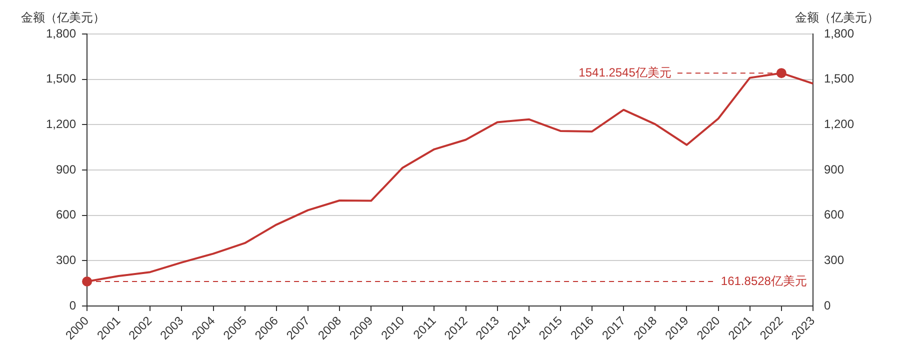 The height and width of the screenshot is (350, 900). I want to click on y2-tick-label: 600, so click(834, 215).